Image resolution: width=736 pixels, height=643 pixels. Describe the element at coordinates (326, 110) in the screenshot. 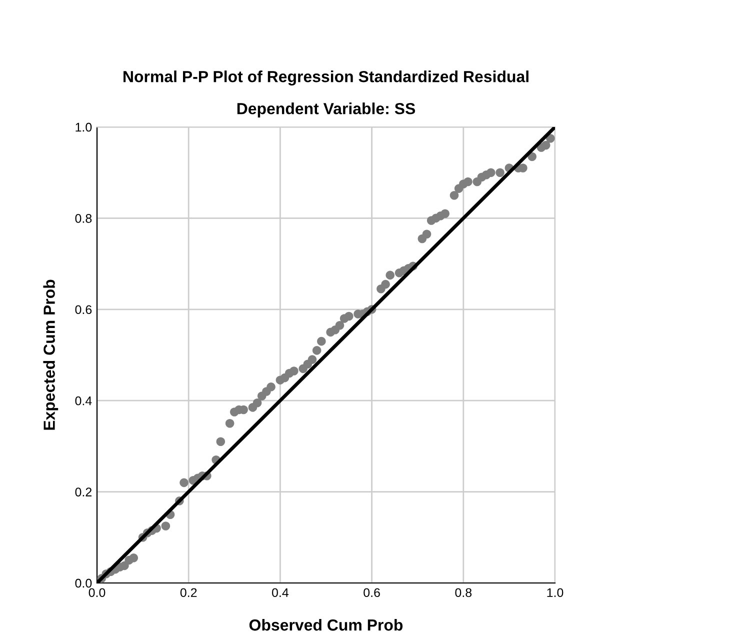

I see `chart-subtitle: Dependent Variable: SS` at that location.